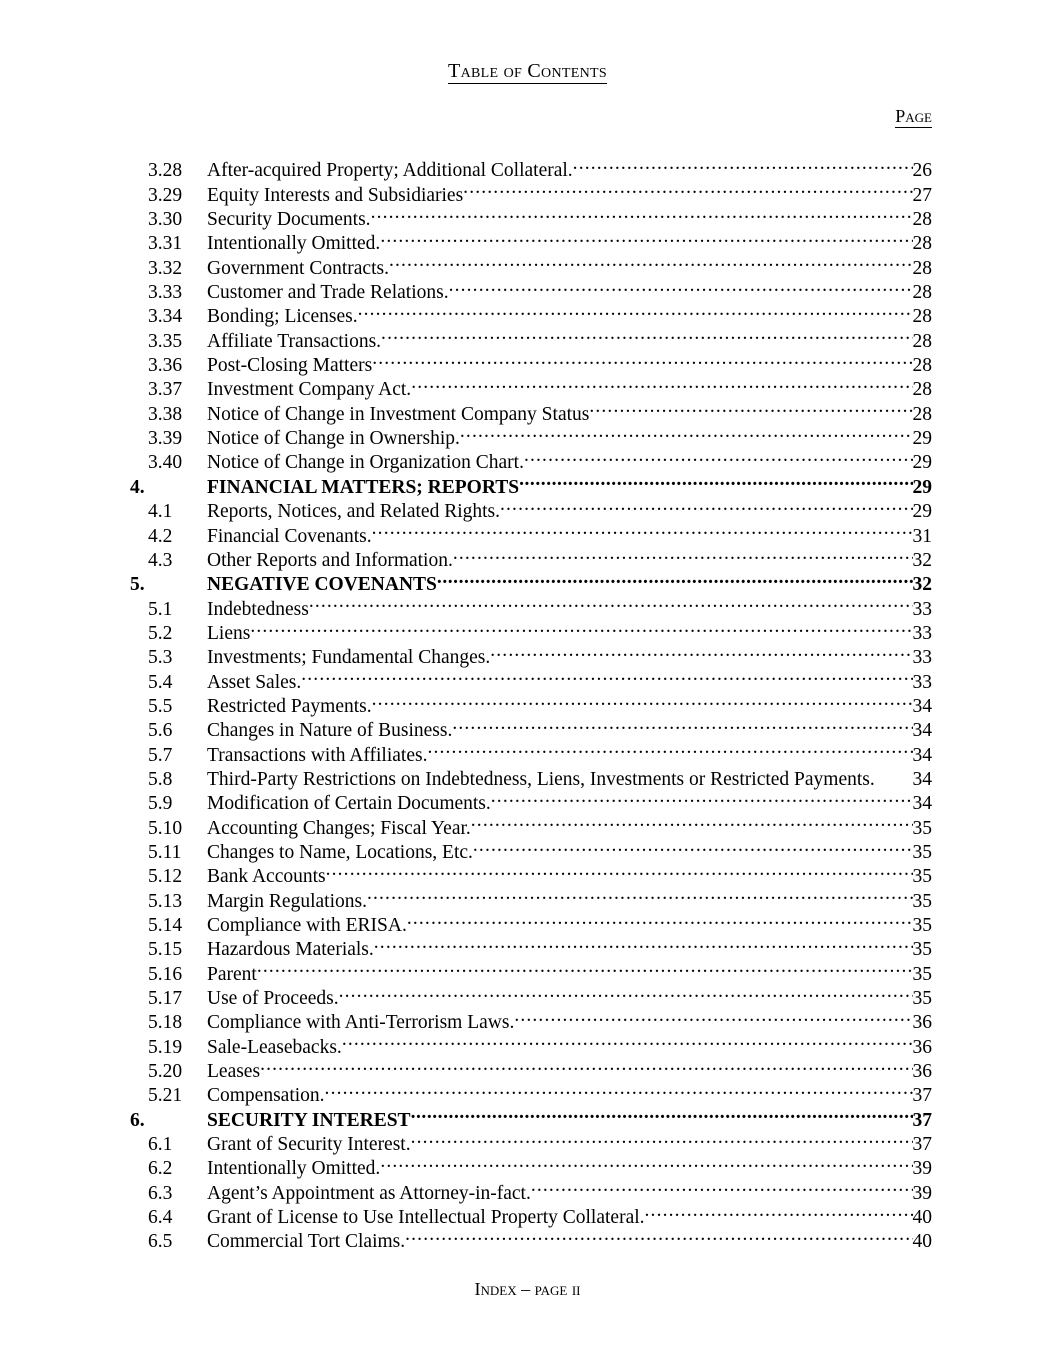 This screenshot has height=1365, width=1055. Describe the element at coordinates (527, 556) in the screenshot. I see `toc-entry: 4.3 Other Reports and Information. 32` at that location.